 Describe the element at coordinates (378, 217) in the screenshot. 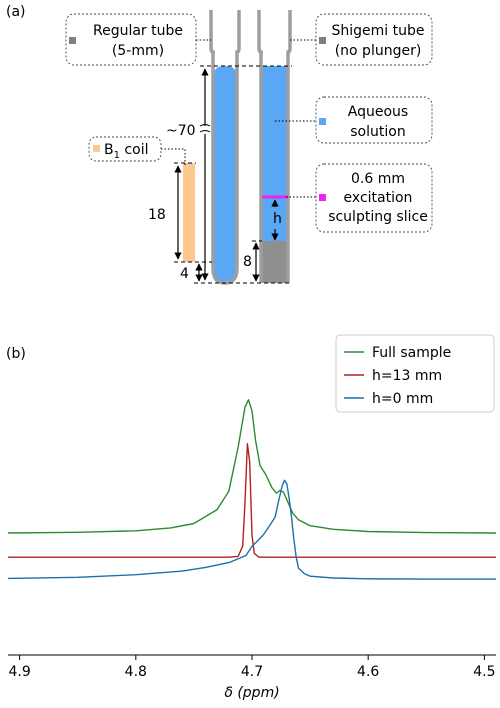

I see `slice-sublabel-2: sculpting slice` at that location.